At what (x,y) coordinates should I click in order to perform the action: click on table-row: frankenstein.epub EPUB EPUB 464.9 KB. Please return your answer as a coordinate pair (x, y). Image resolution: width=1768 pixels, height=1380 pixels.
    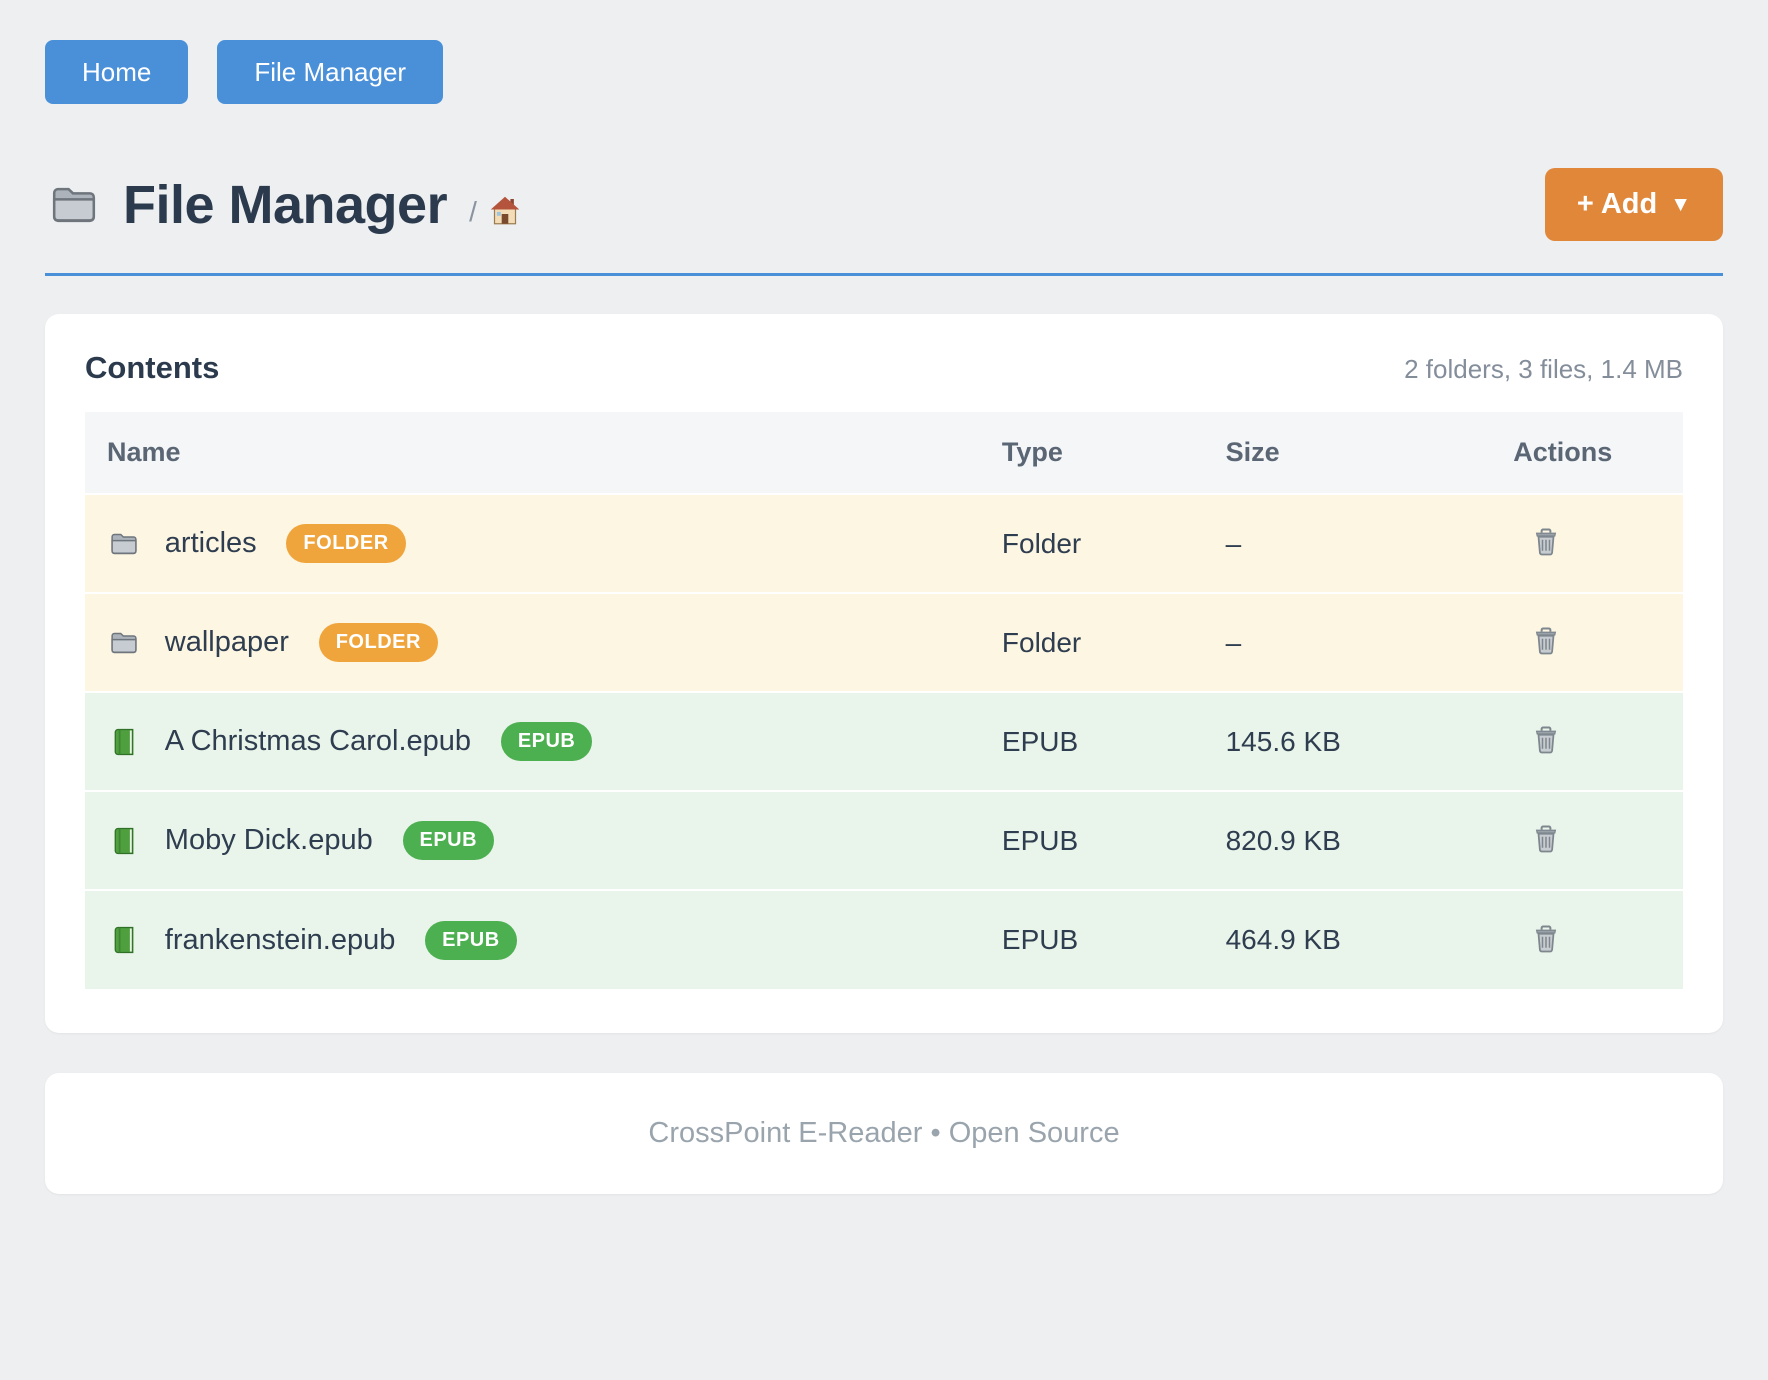
    Looking at the image, I should click on (884, 939).